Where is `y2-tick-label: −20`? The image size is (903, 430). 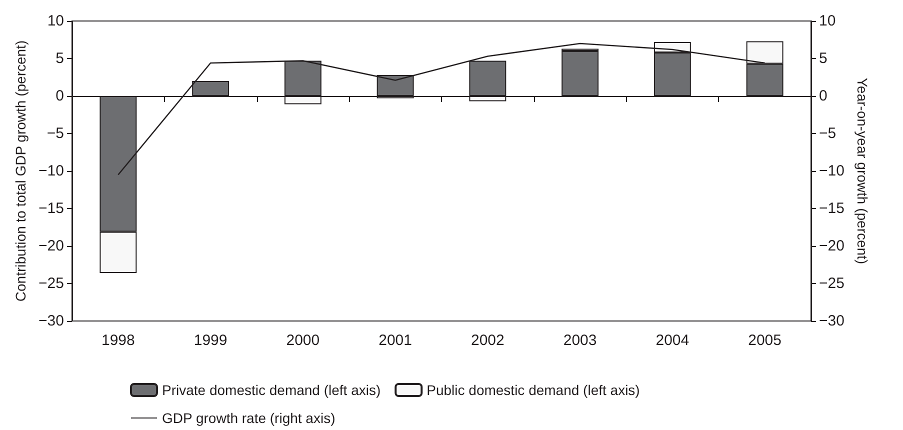 y2-tick-label: −20 is located at coordinates (831, 246).